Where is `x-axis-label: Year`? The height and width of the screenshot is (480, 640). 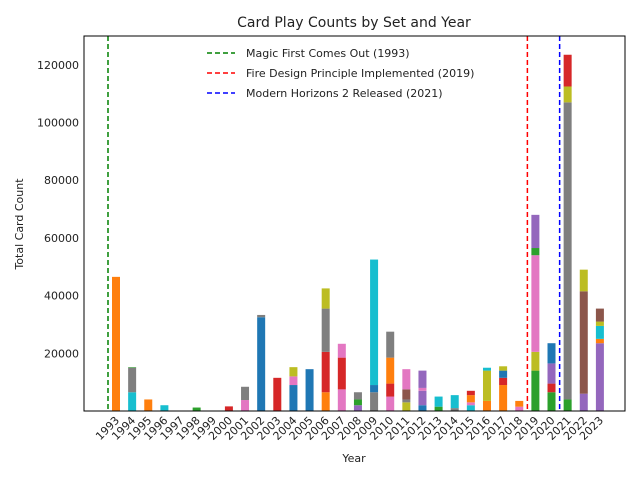 x-axis-label: Year is located at coordinates (353, 458).